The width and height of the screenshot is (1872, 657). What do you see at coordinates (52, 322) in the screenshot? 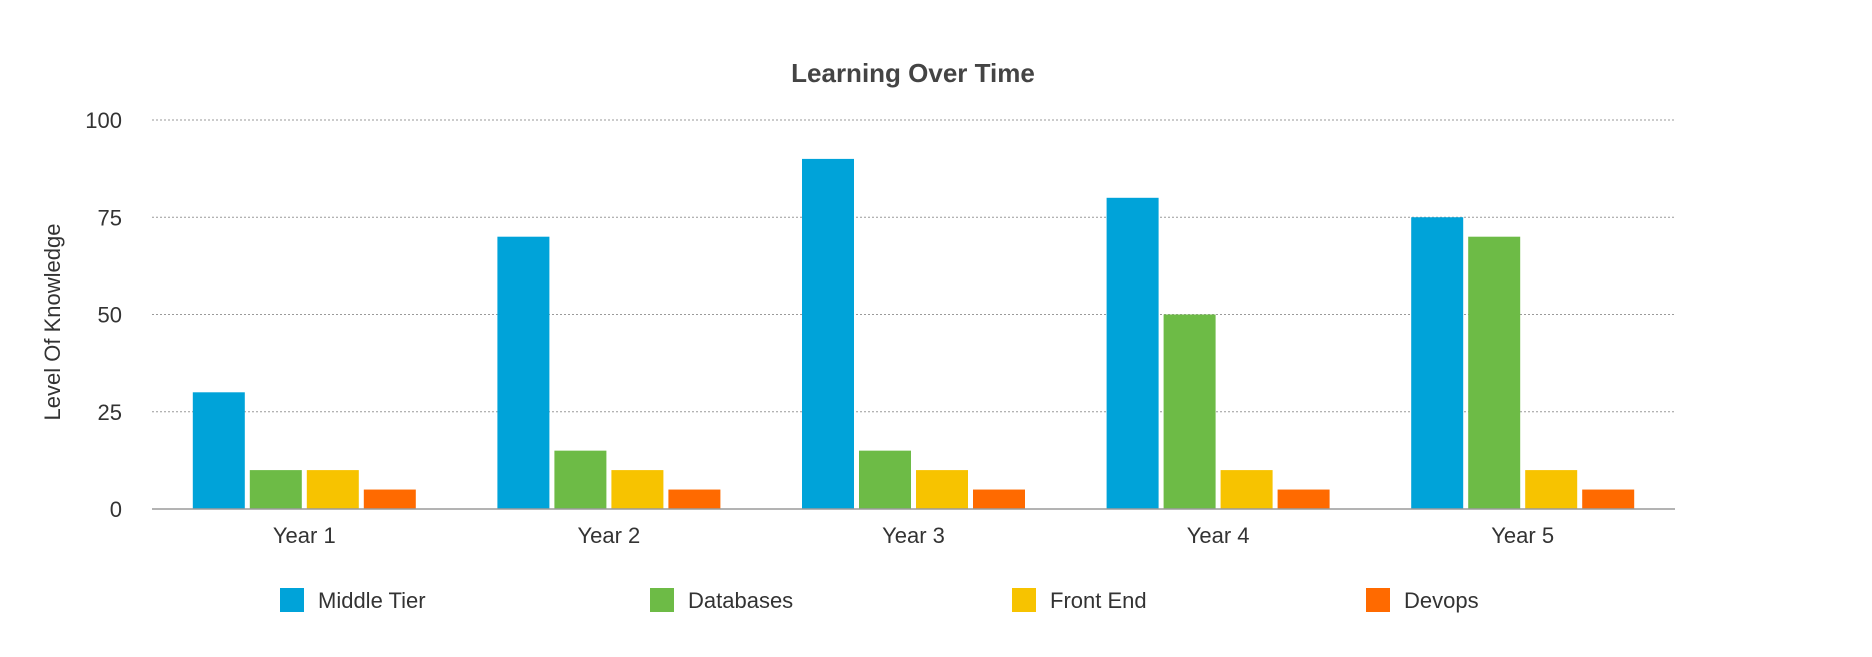
I see `y-axis-title: Level Of Knowledge` at bounding box center [52, 322].